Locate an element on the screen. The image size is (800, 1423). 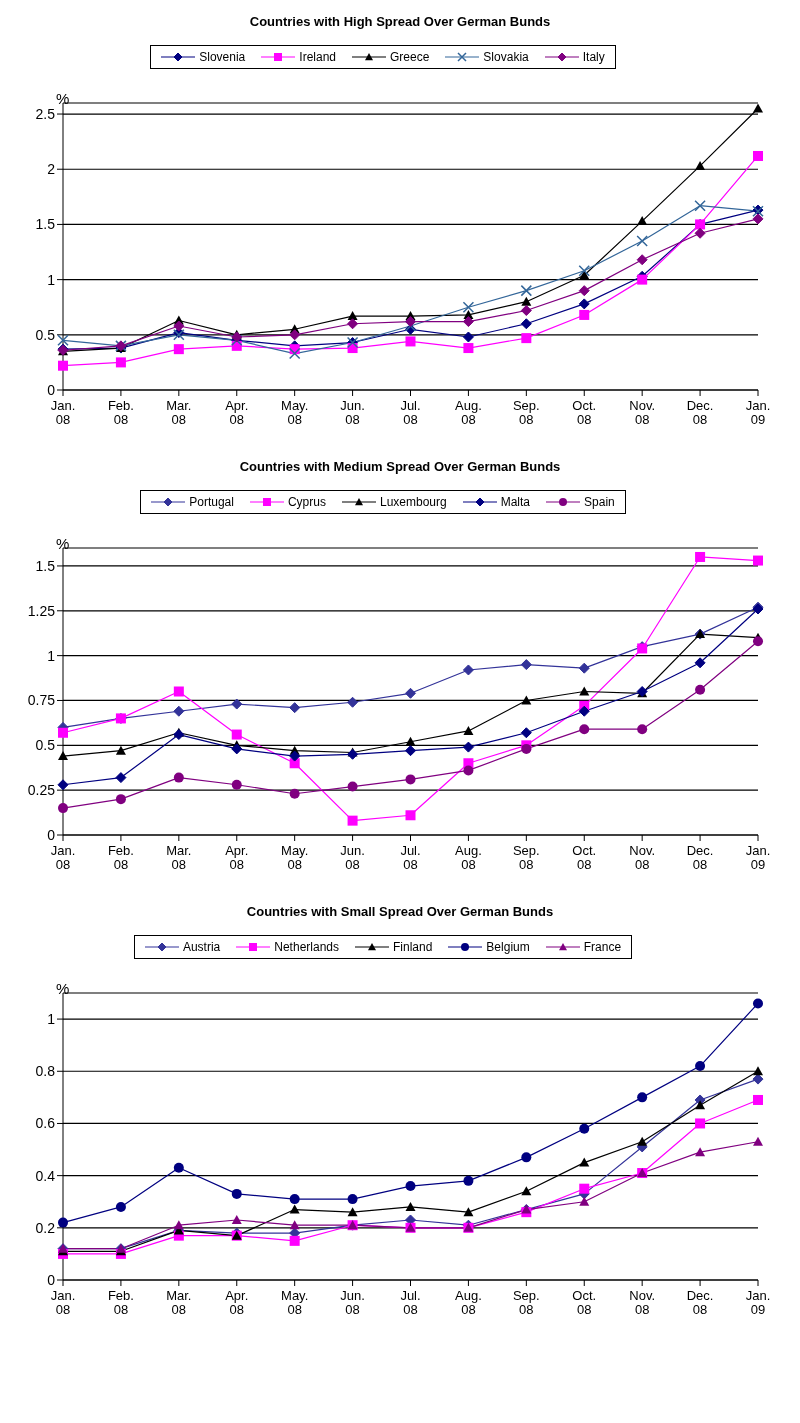
legend-label: Italy is located at coordinates (593, 57).